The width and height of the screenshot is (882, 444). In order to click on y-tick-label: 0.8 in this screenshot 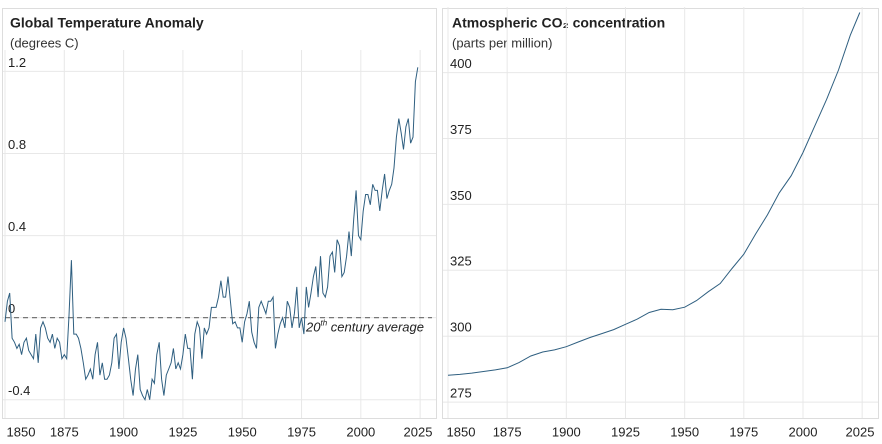, I will do `click(17, 144)`.